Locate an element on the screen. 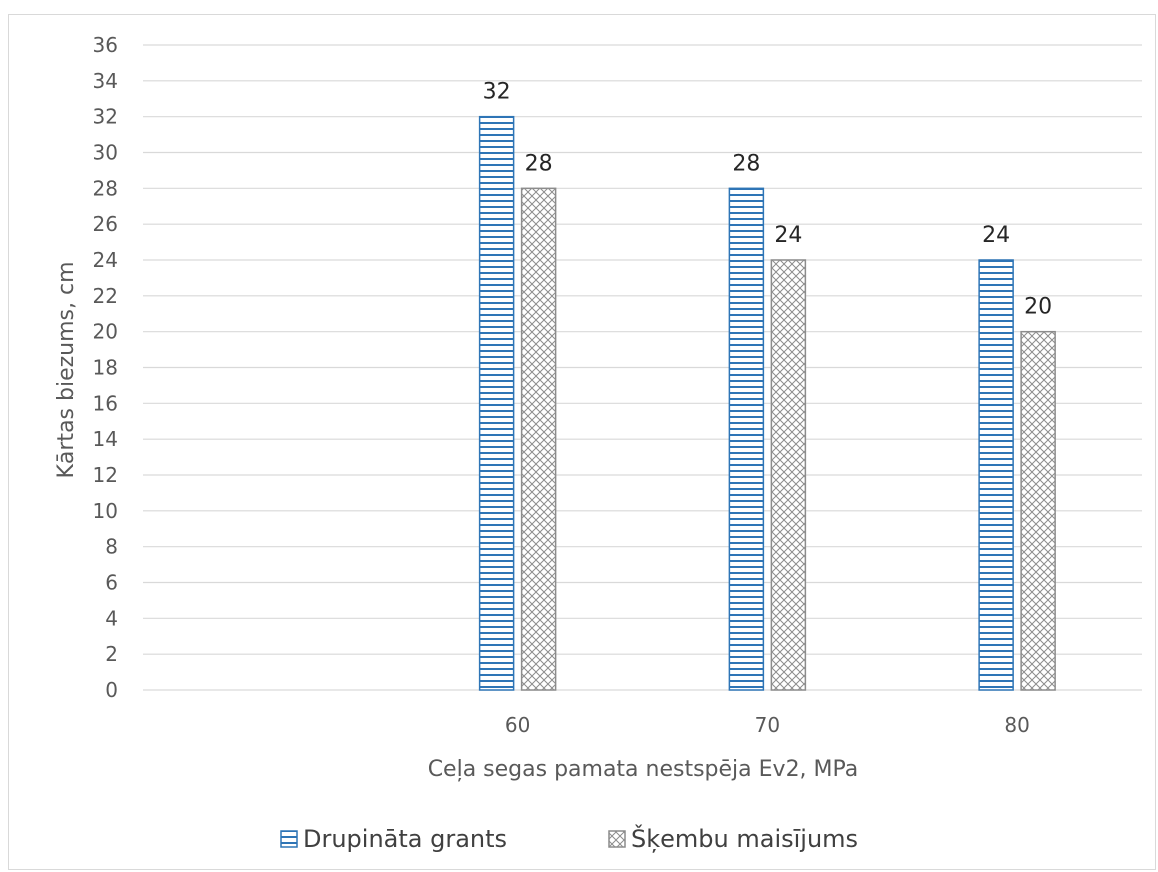 Image resolution: width=1158 pixels, height=872 pixels. y-tick-label: 34 is located at coordinates (105, 81).